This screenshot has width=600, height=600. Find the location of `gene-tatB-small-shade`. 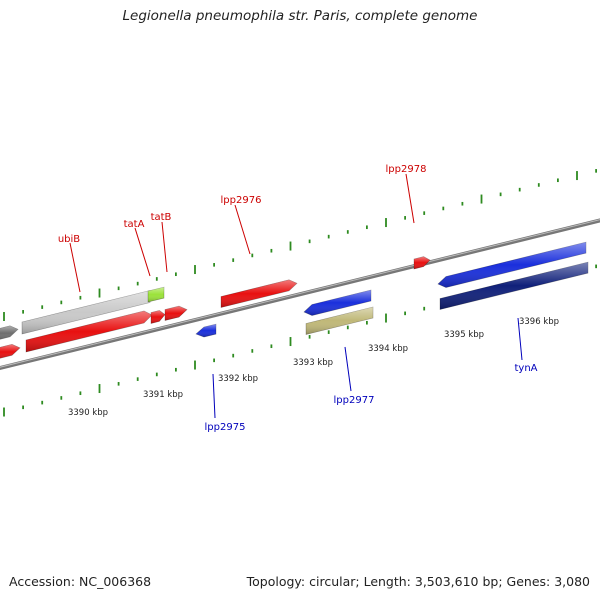

gene-tatB-small-shade is located at coordinates (158, 317).